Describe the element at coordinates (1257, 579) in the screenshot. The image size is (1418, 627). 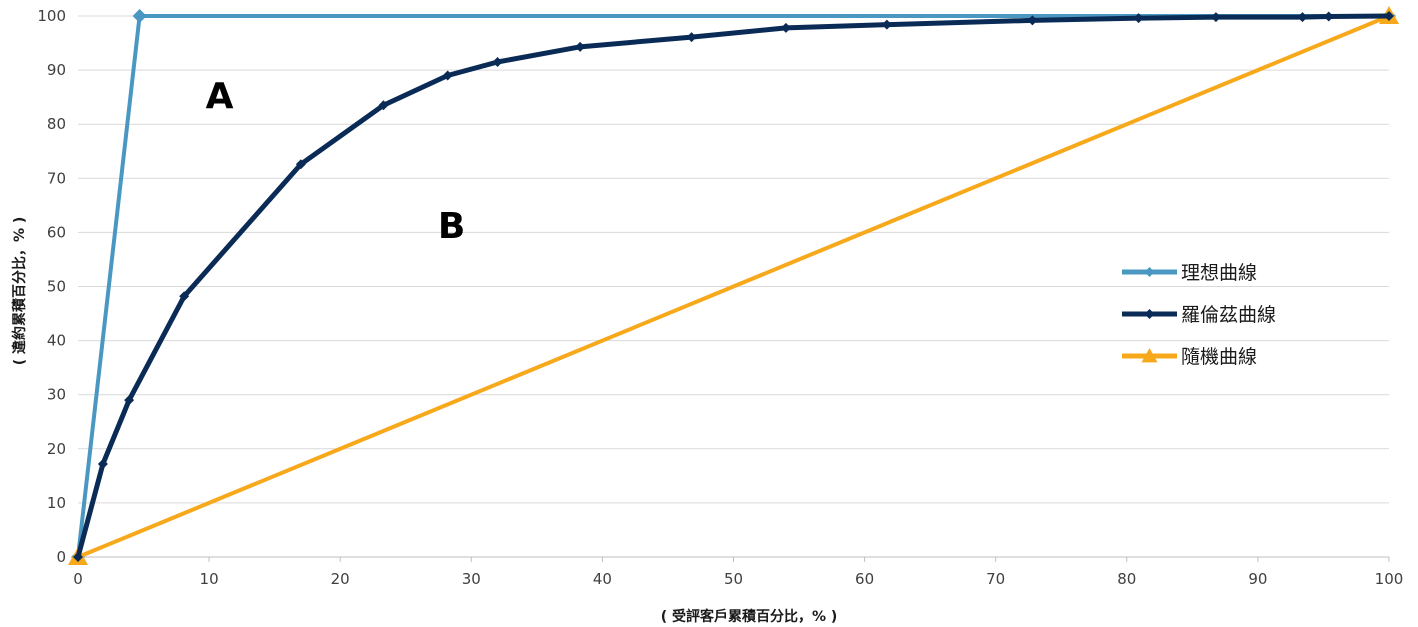
I see `x-tick-label: 90` at that location.